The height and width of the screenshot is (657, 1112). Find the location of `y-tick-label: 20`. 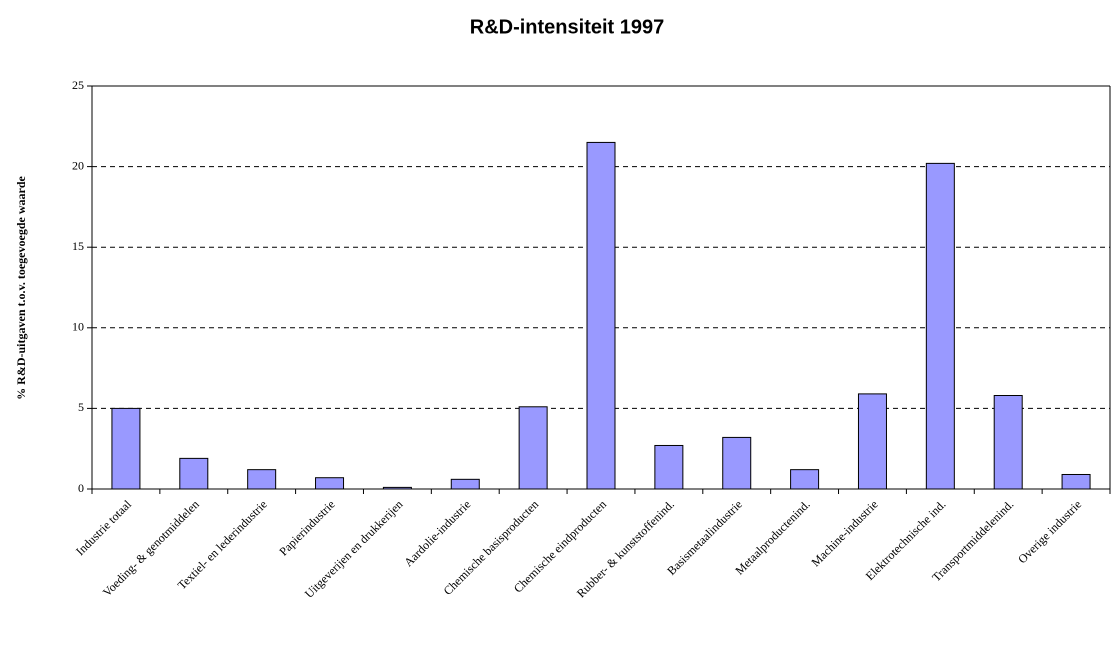

y-tick-label: 20 is located at coordinates (78, 165).